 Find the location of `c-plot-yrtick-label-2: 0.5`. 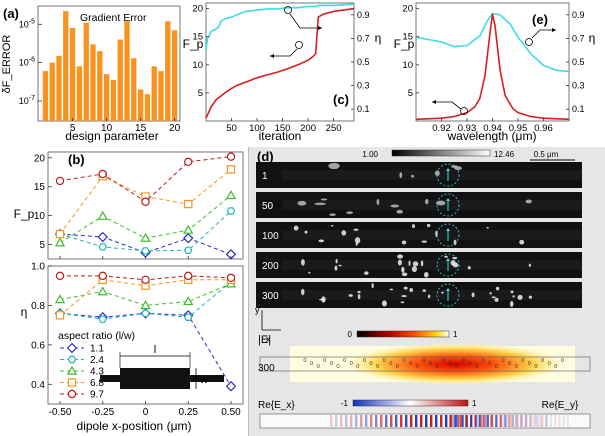

c-plot-yrtick-label-2: 0.5 is located at coordinates (363, 62).